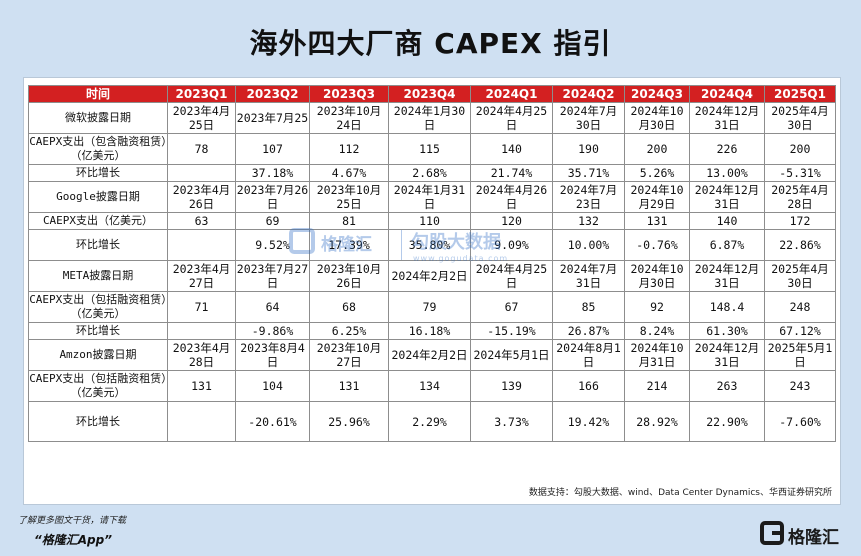  I want to click on data-cell: 26.87%, so click(588, 331).